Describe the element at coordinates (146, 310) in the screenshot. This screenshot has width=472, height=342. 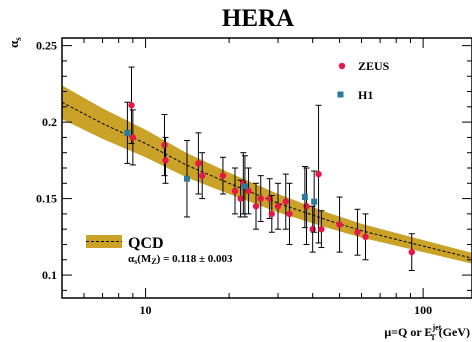
I see `x-tick-label: 10` at that location.